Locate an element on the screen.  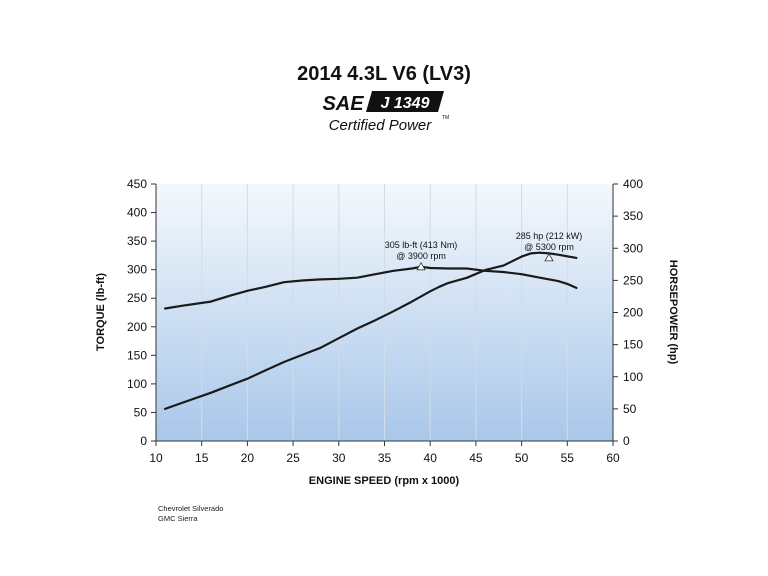
sae-logo: SAE J 1349 Certified Power TM is located at coordinates (385, 112).